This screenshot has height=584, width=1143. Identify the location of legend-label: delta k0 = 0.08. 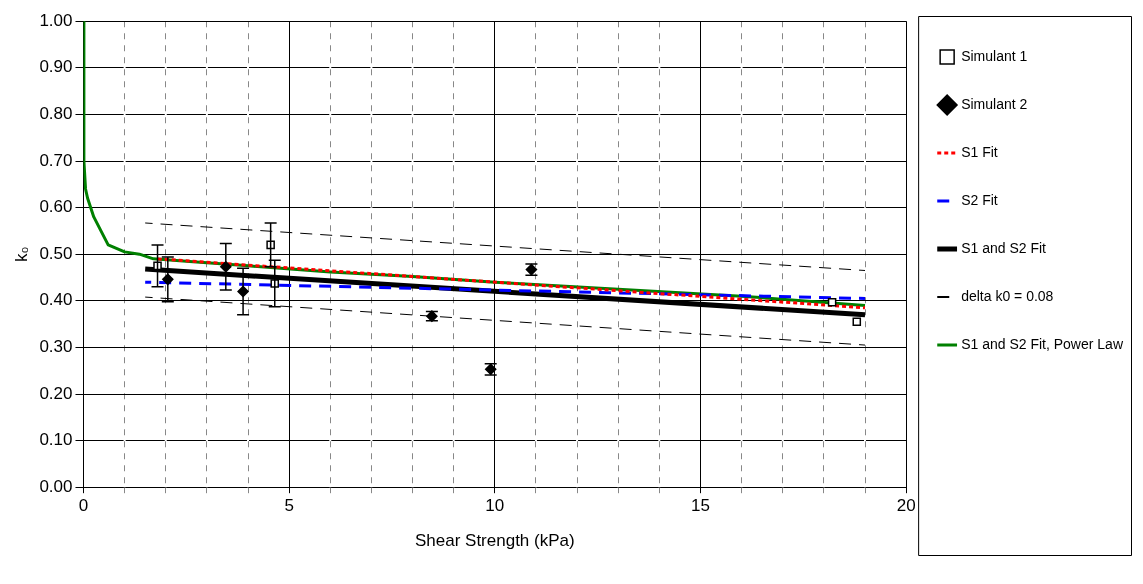
(1007, 295).